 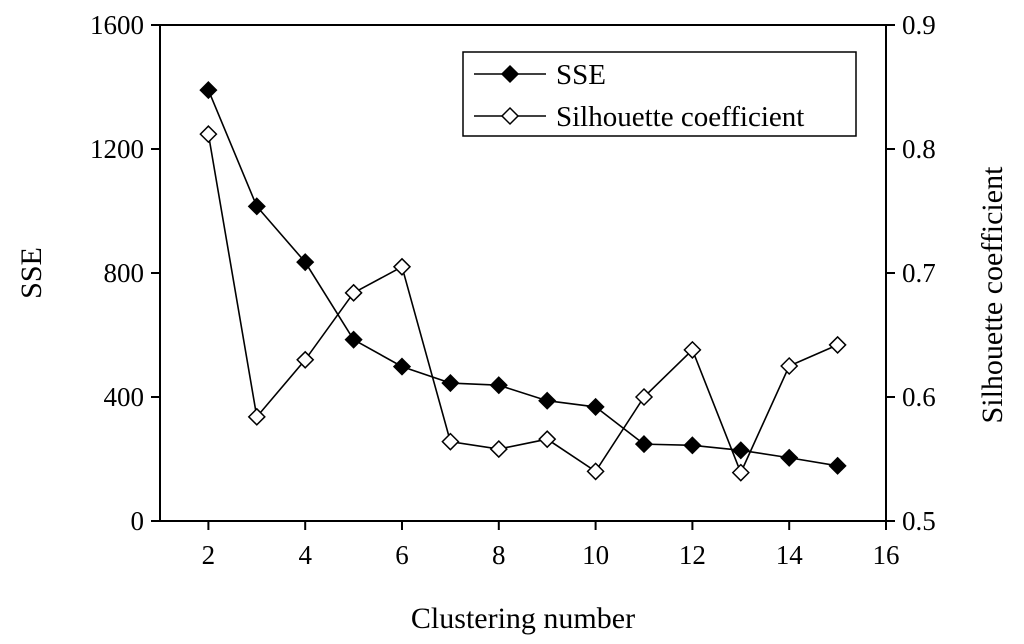 I want to click on y-axis-ticks: 0 400 800 1200 1600, so click(x=125, y=273).